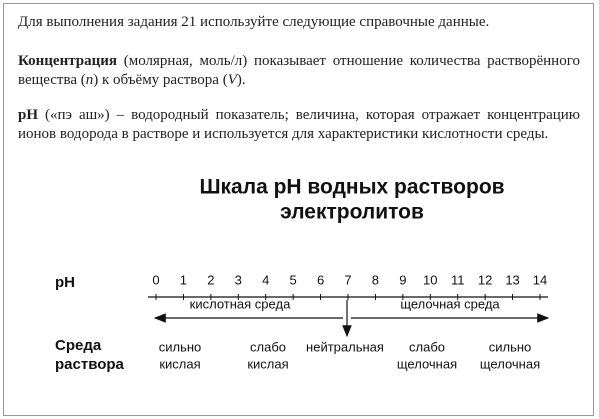 This screenshot has height=419, width=599. I want to click on scale-number: 4, so click(265, 279).